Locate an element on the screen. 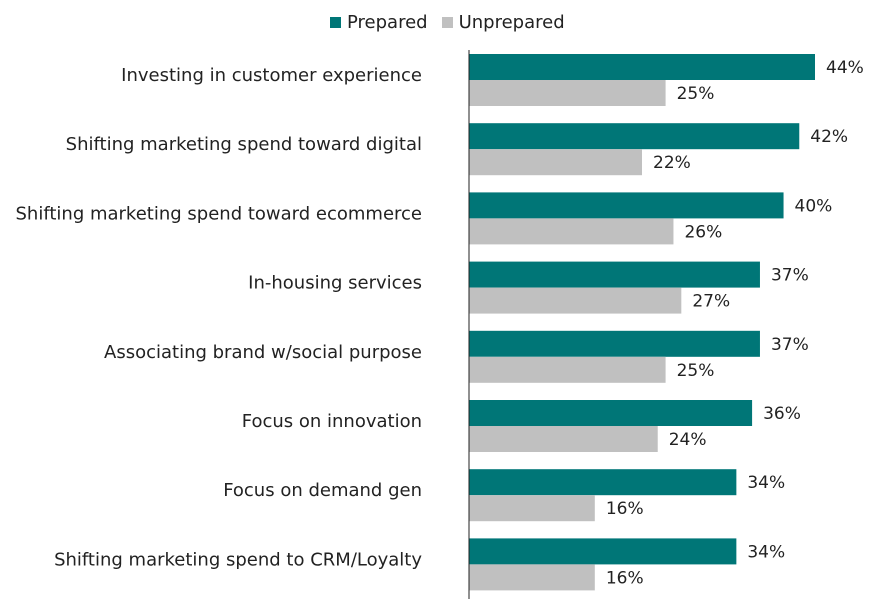 The height and width of the screenshot is (599, 885). category-label: Investing in customer experience is located at coordinates (271, 75).